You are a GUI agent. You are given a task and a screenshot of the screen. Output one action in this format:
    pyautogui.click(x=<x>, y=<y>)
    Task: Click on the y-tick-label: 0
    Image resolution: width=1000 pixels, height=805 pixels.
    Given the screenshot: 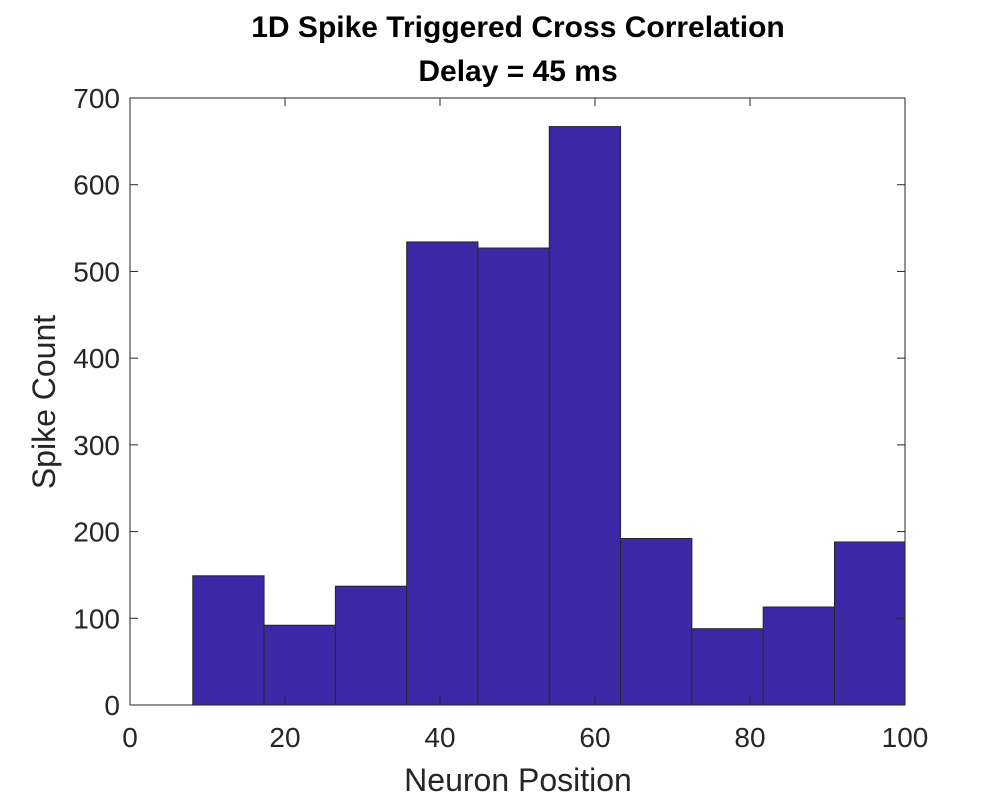 What is the action you would take?
    pyautogui.click(x=112, y=705)
    